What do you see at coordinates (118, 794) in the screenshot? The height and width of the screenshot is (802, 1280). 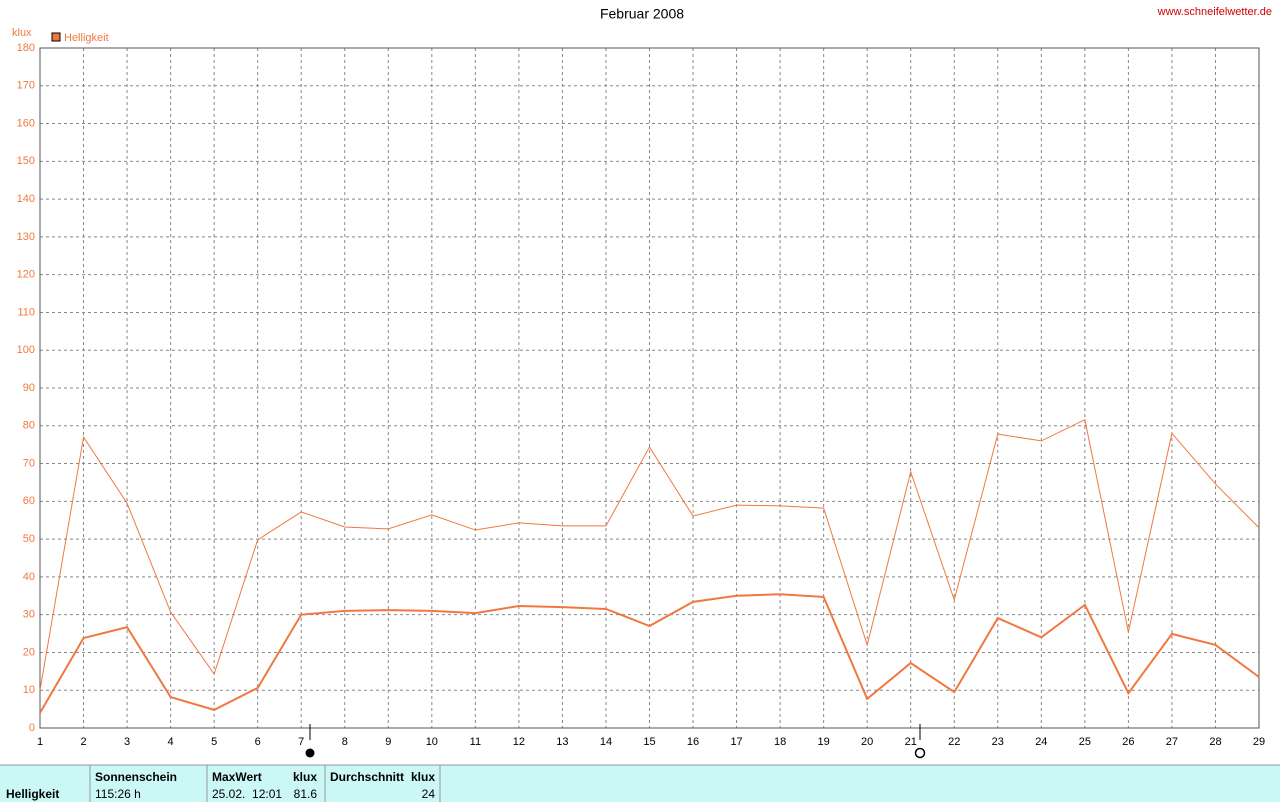 I see `cell: 115:26 h` at bounding box center [118, 794].